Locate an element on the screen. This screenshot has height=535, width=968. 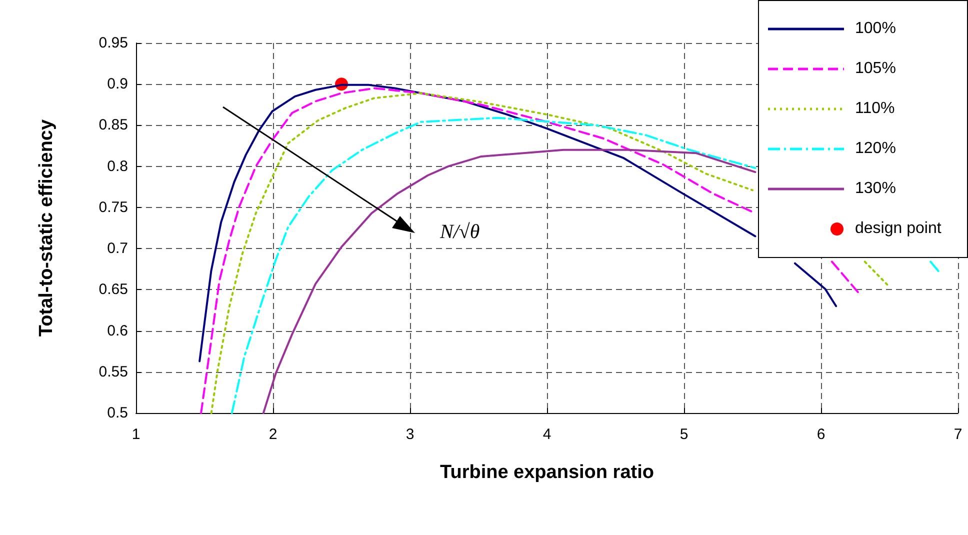
y-tick-label: 0.6 is located at coordinates (117, 331).